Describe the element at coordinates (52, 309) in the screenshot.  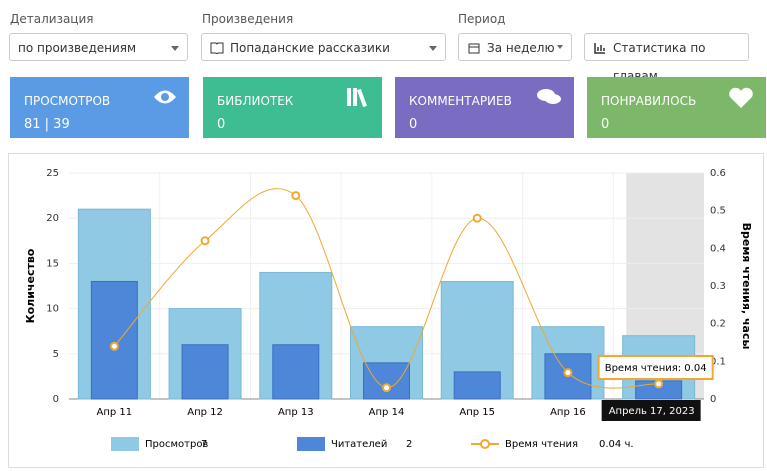
I see `y-tick-label: 10` at that location.